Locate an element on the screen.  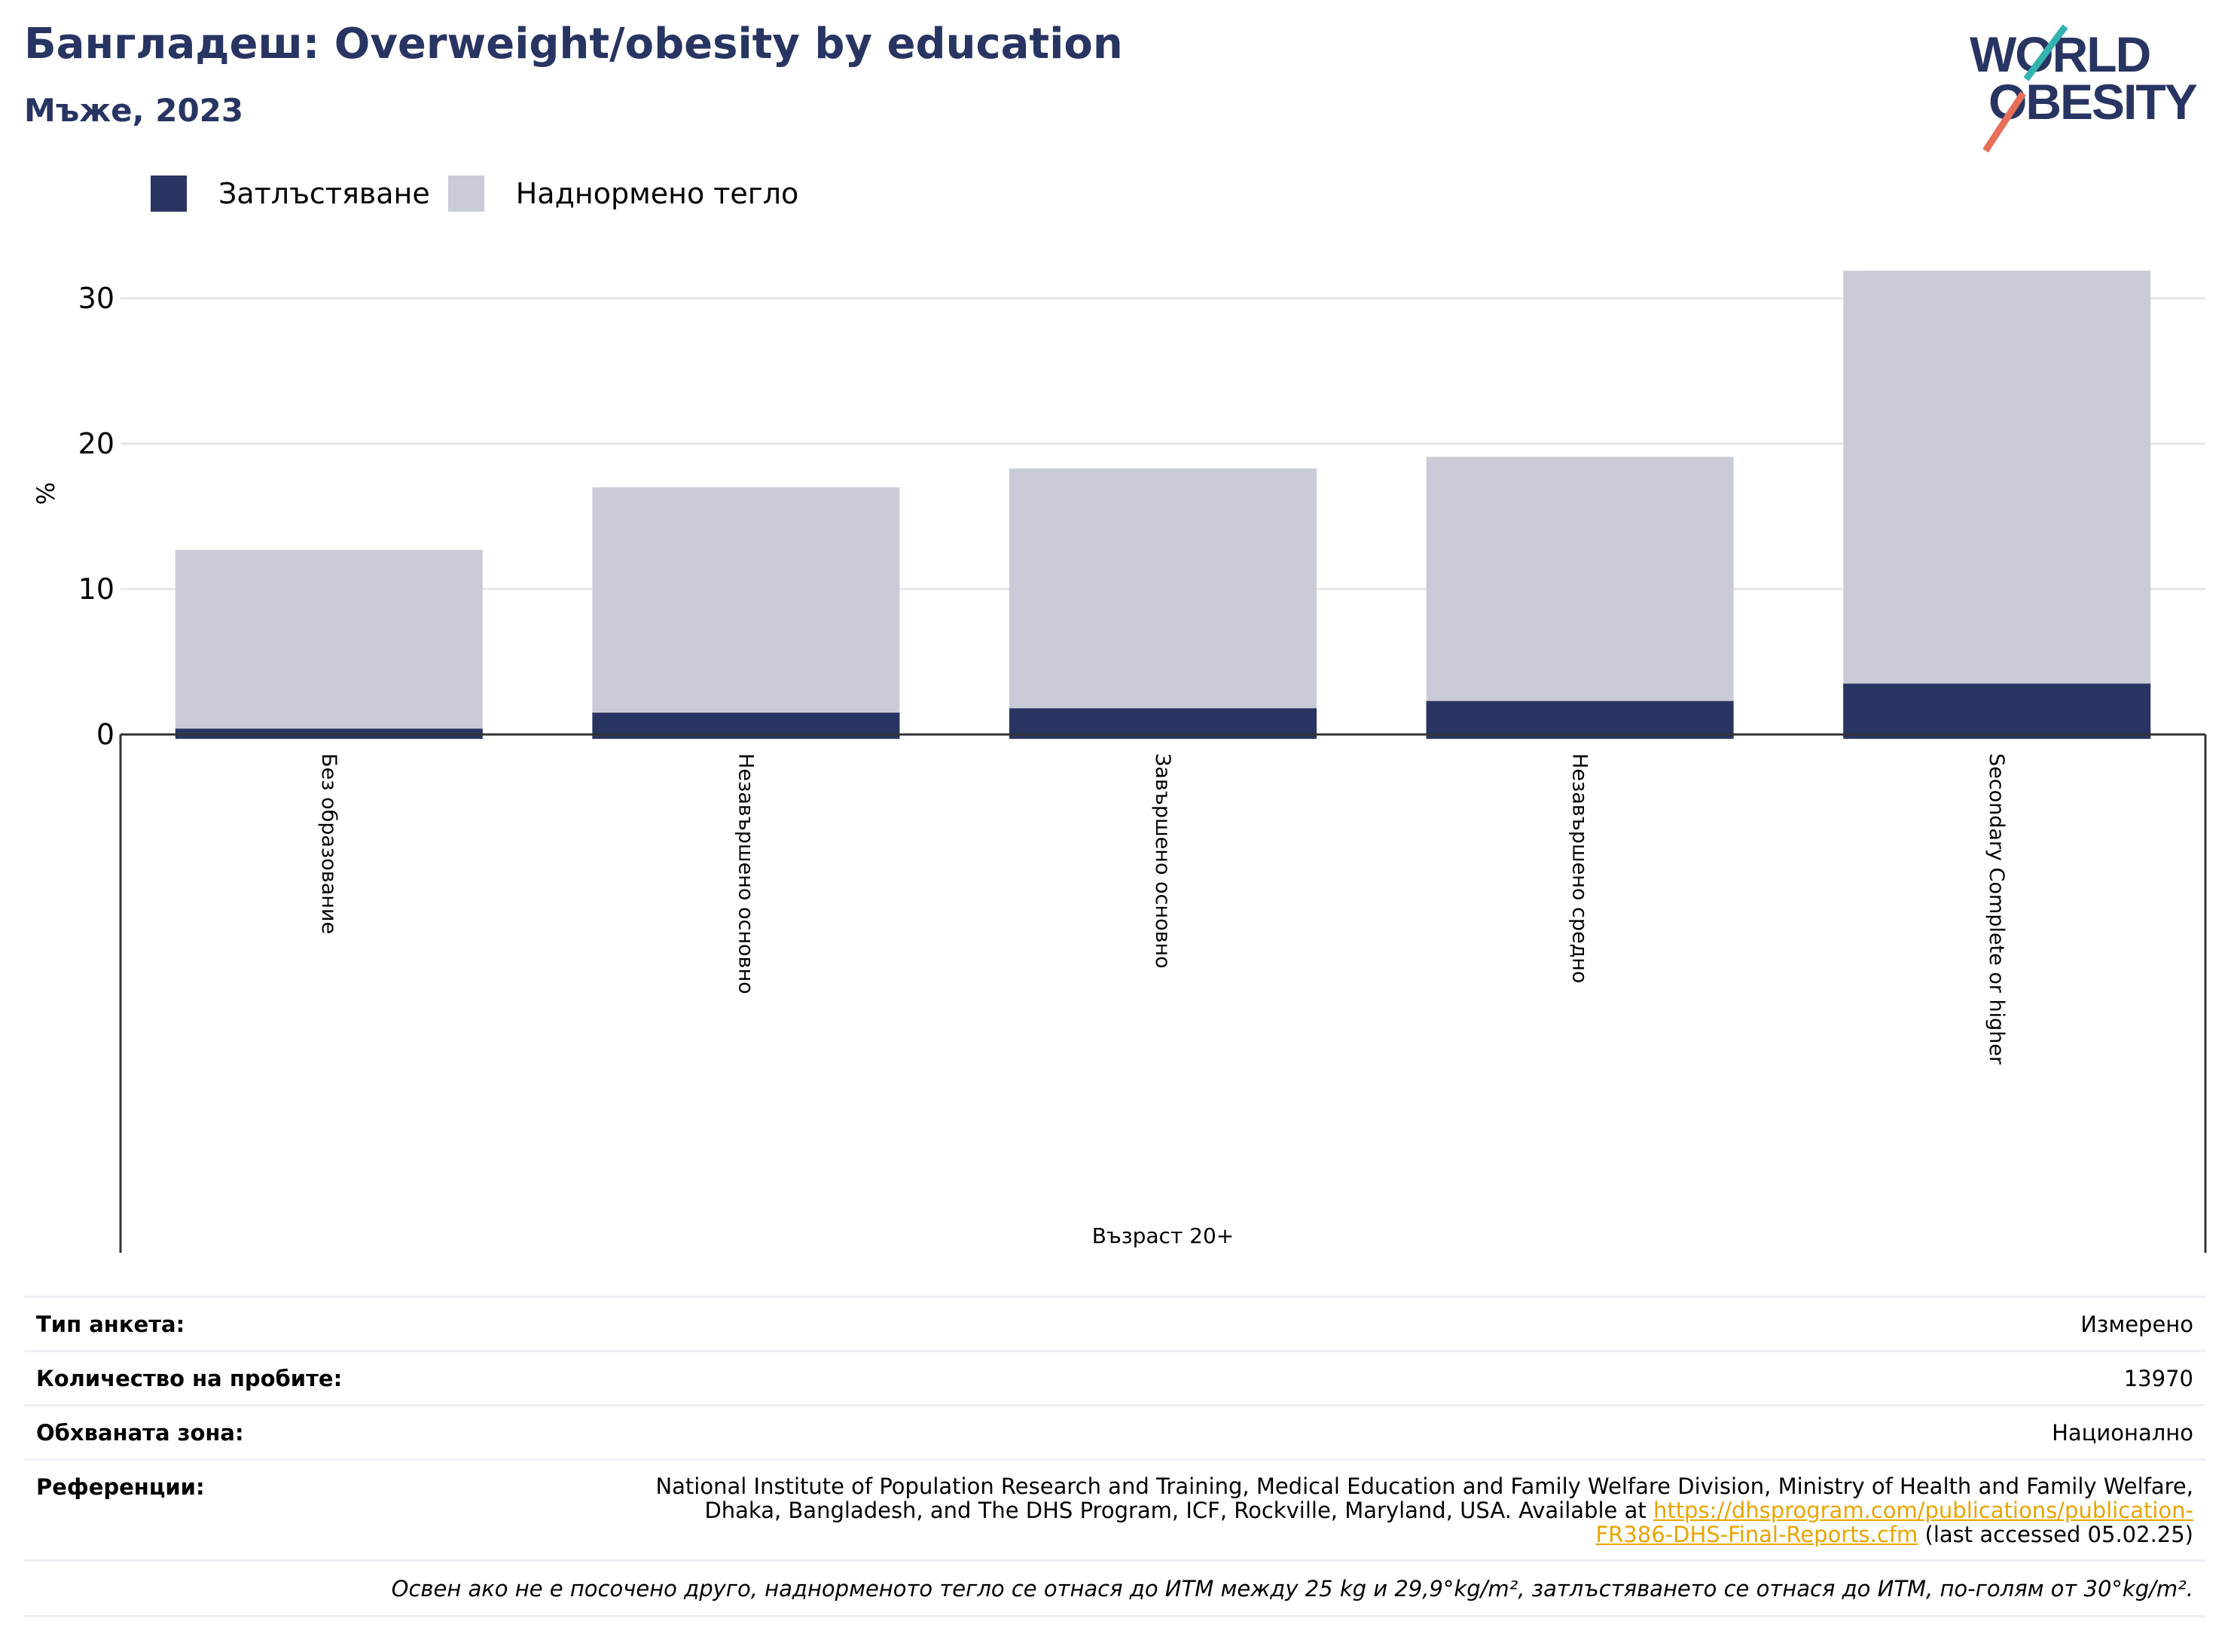
y-tick-label: 20 is located at coordinates (96, 443).